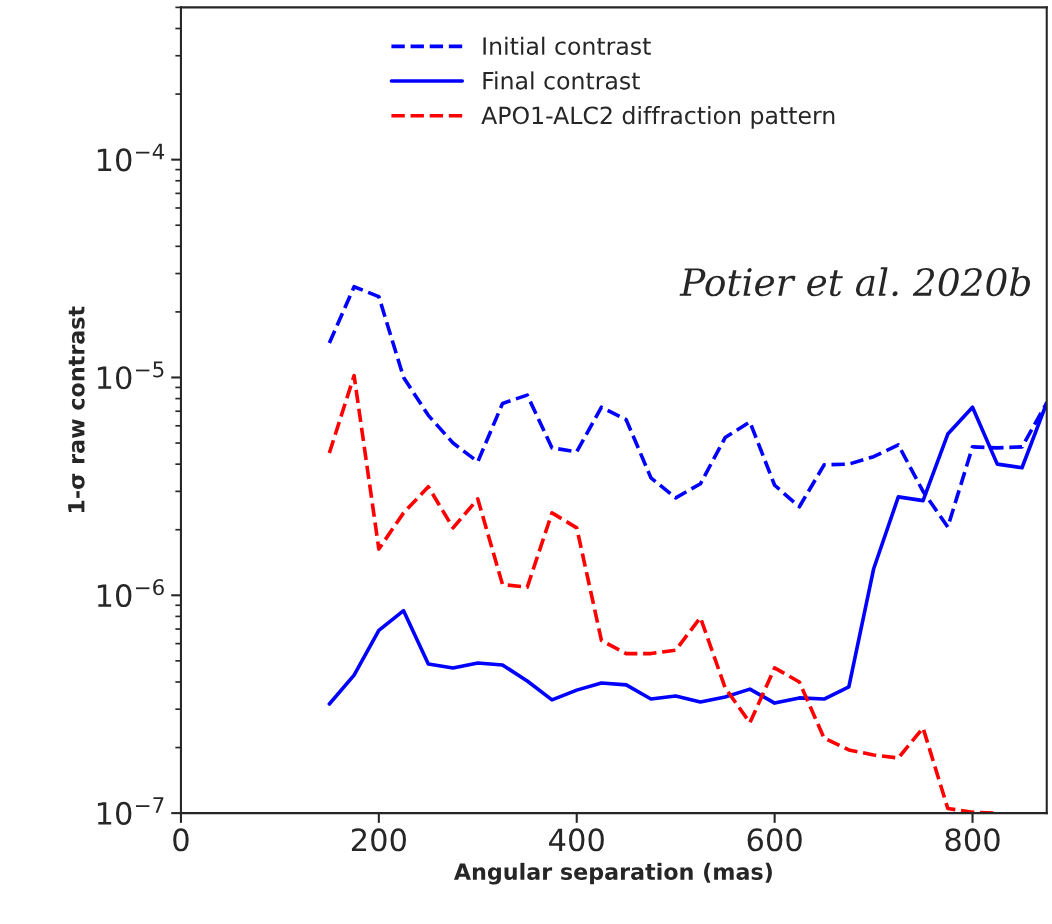 The image size is (1052, 924). Describe the element at coordinates (972, 840) in the screenshot. I see `x-tick-label: 800` at that location.